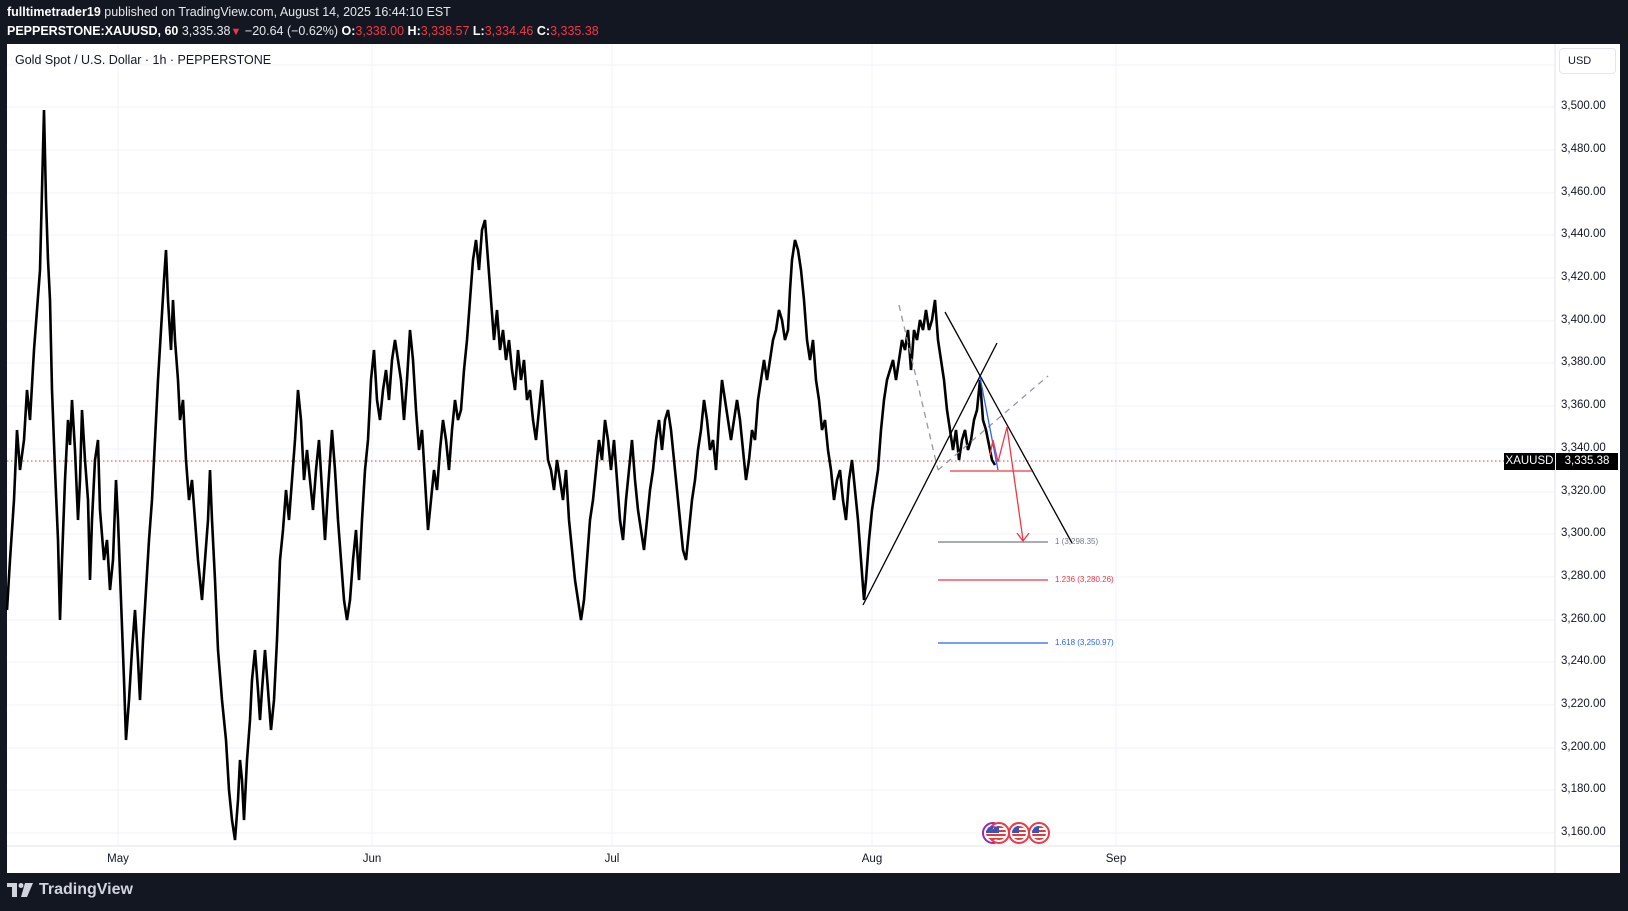 The width and height of the screenshot is (1628, 911). Describe the element at coordinates (1023, 537) in the screenshot. I see `projection-arrowhead` at that location.